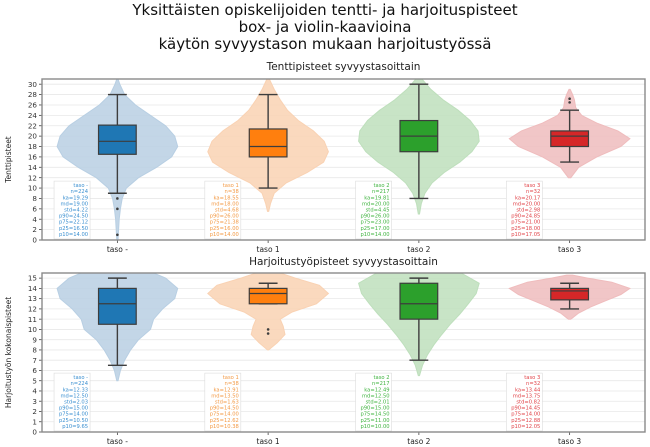 The height and width of the screenshot is (447, 650). Describe the element at coordinates (224, 217) in the screenshot. I see `stats-line: p90=26.00` at that location.